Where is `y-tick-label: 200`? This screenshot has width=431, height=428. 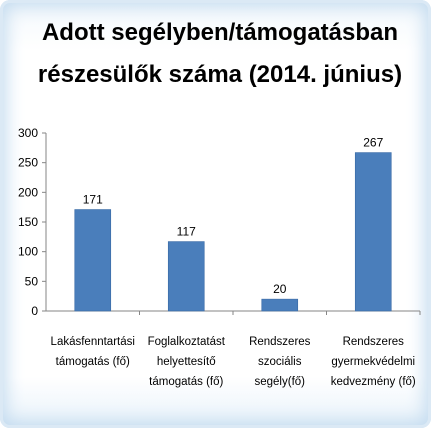
y-tick-label: 200 is located at coordinates (28, 192).